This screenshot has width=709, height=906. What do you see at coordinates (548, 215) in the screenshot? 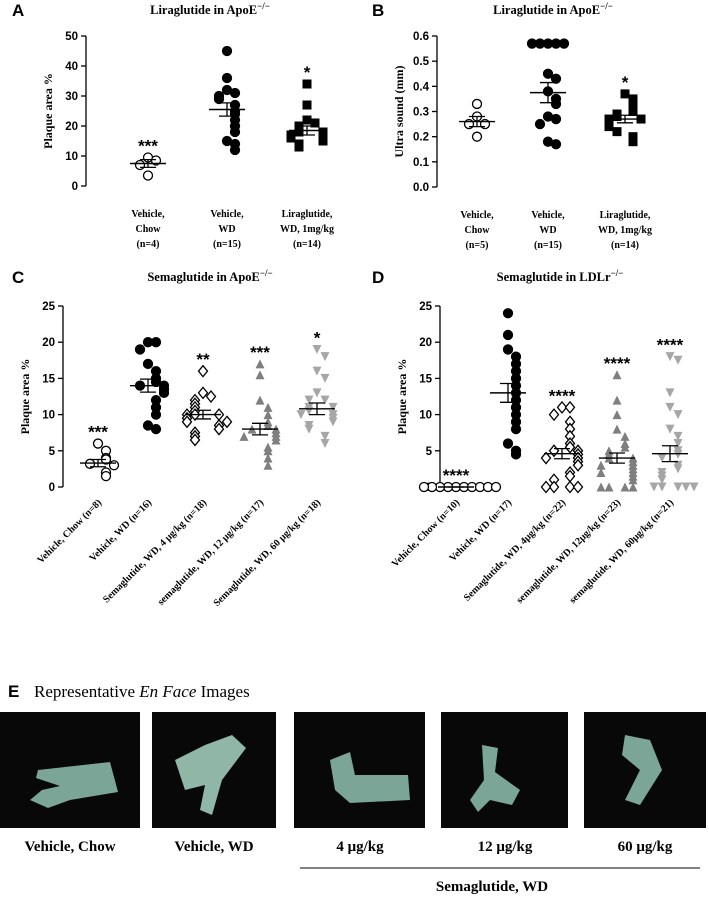
I see `x-tick-label: Vehicle,` at bounding box center [548, 215].